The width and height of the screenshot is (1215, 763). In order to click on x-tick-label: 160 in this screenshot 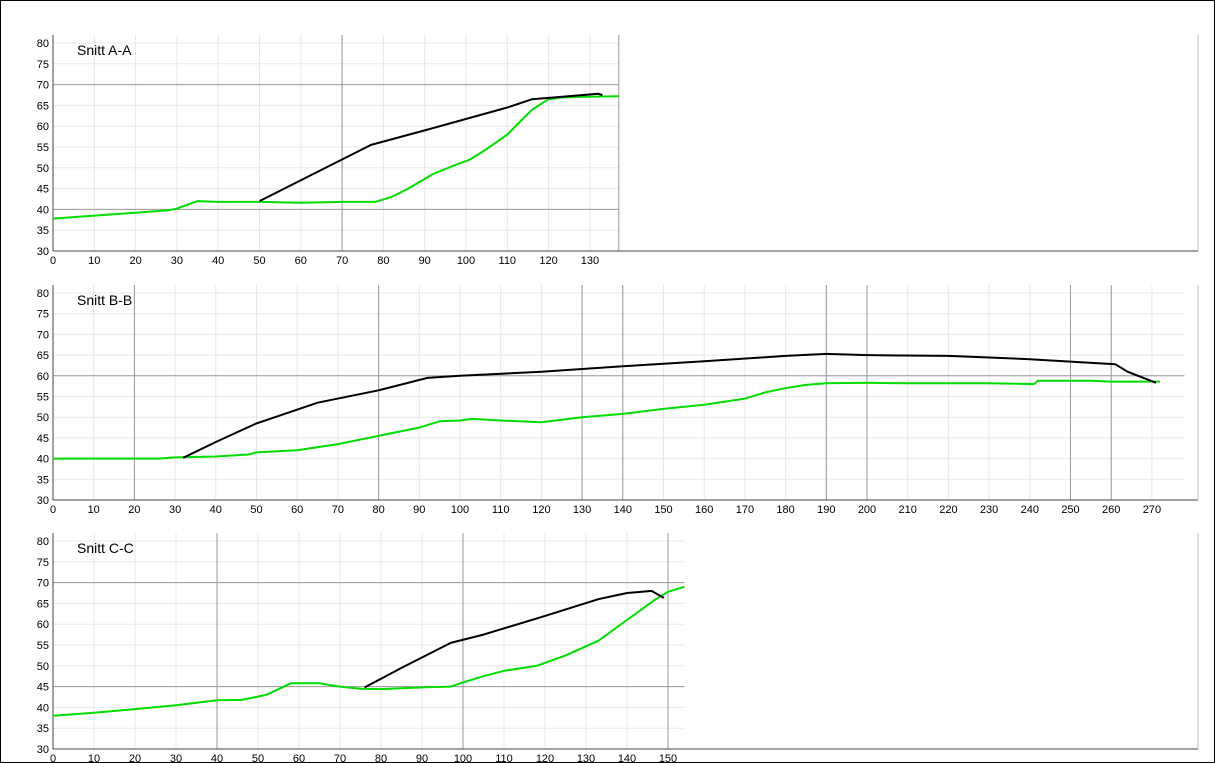, I will do `click(704, 510)`.